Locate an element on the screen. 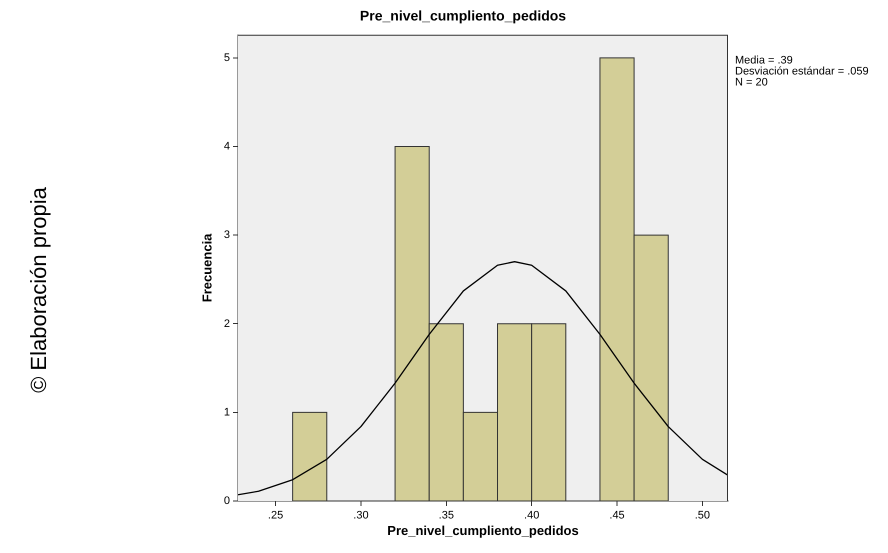  text: N = 20 is located at coordinates (751, 82).